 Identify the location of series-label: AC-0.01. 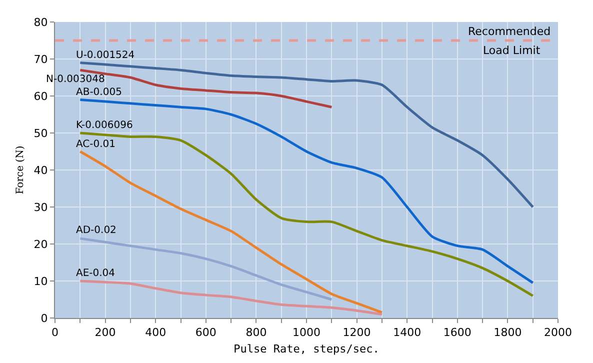
(96, 144).